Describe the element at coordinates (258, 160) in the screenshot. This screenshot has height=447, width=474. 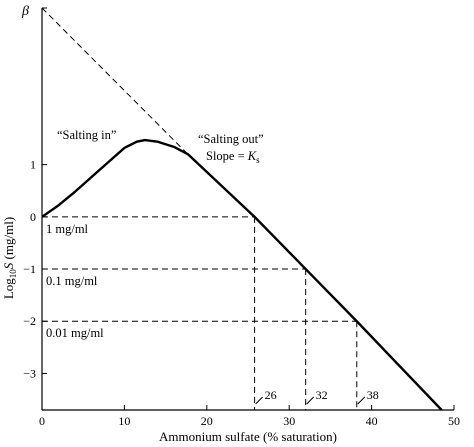
I see `slope-sub: s` at that location.